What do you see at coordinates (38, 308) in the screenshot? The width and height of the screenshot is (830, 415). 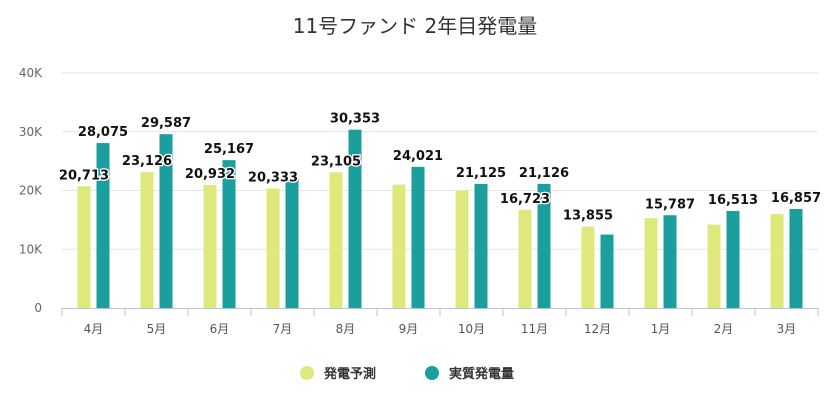 I see `y-tick-label: 0` at bounding box center [38, 308].